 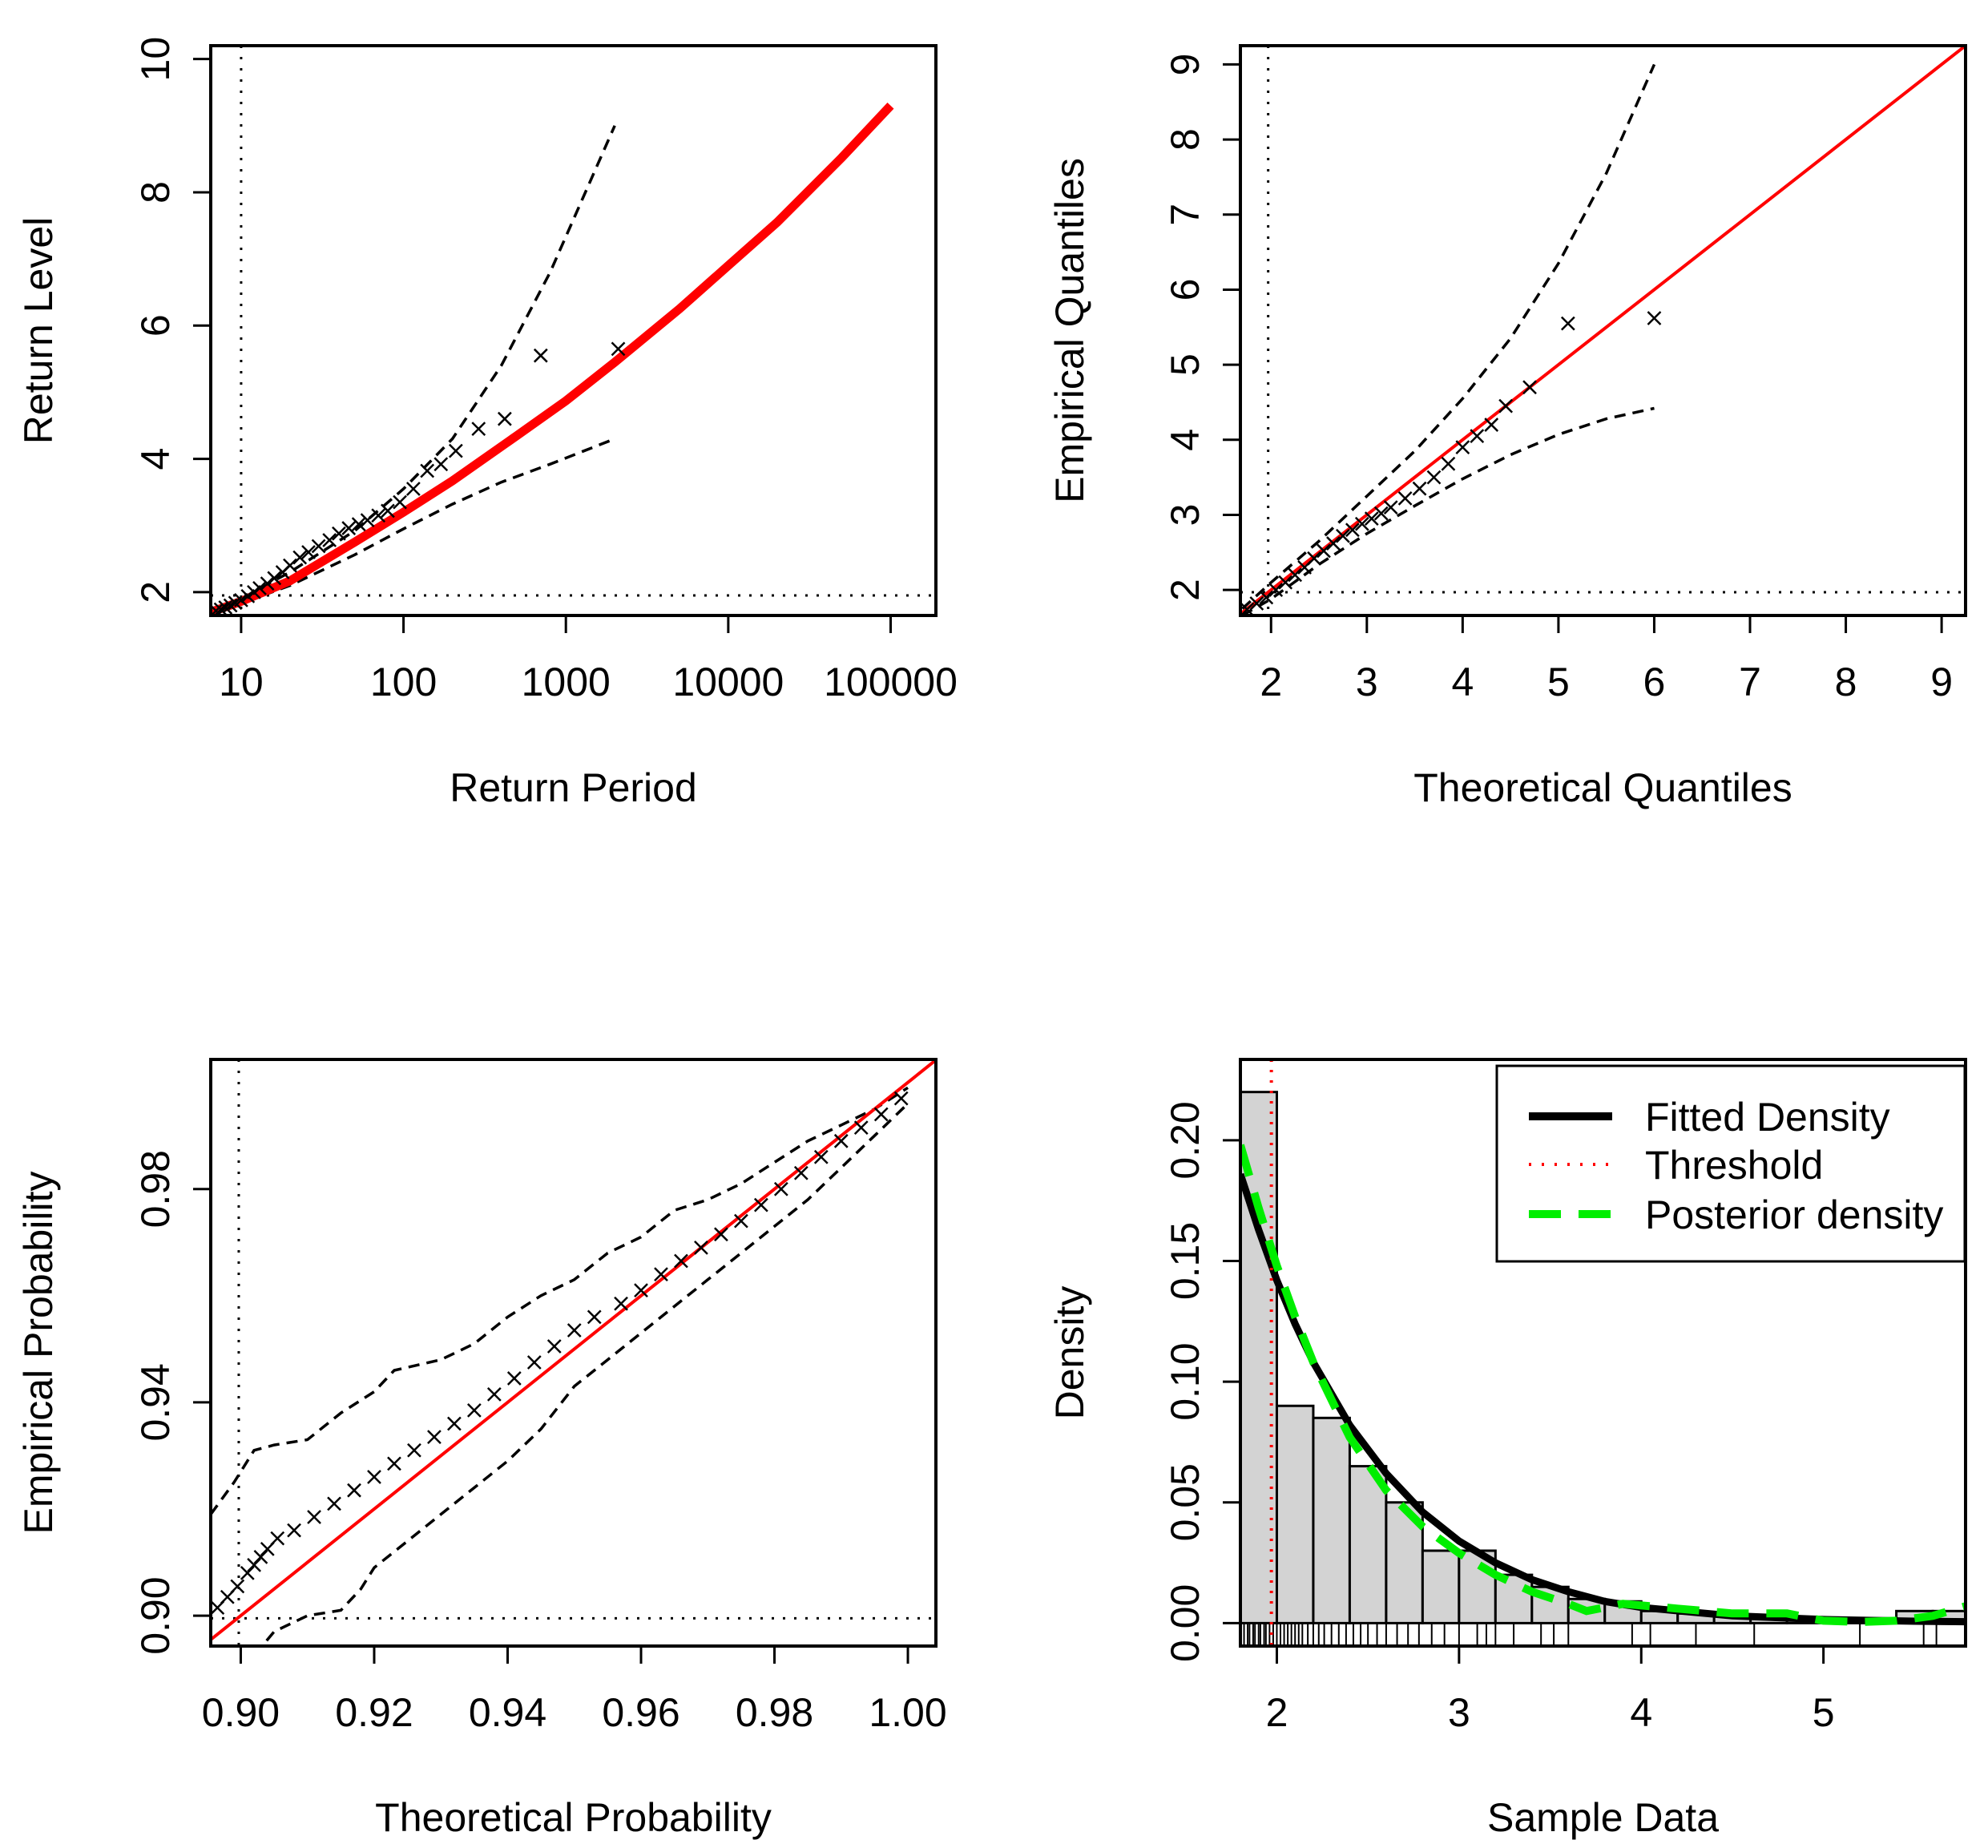 I want to click on legend-label-posterior-density: Posterior density, so click(x=1794, y=1214).